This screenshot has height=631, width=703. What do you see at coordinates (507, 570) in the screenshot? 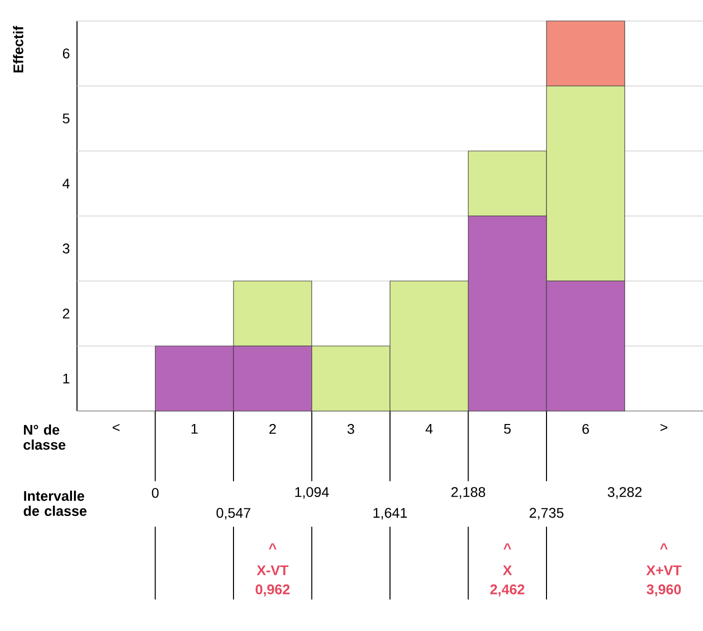
I see `text: X` at bounding box center [507, 570].